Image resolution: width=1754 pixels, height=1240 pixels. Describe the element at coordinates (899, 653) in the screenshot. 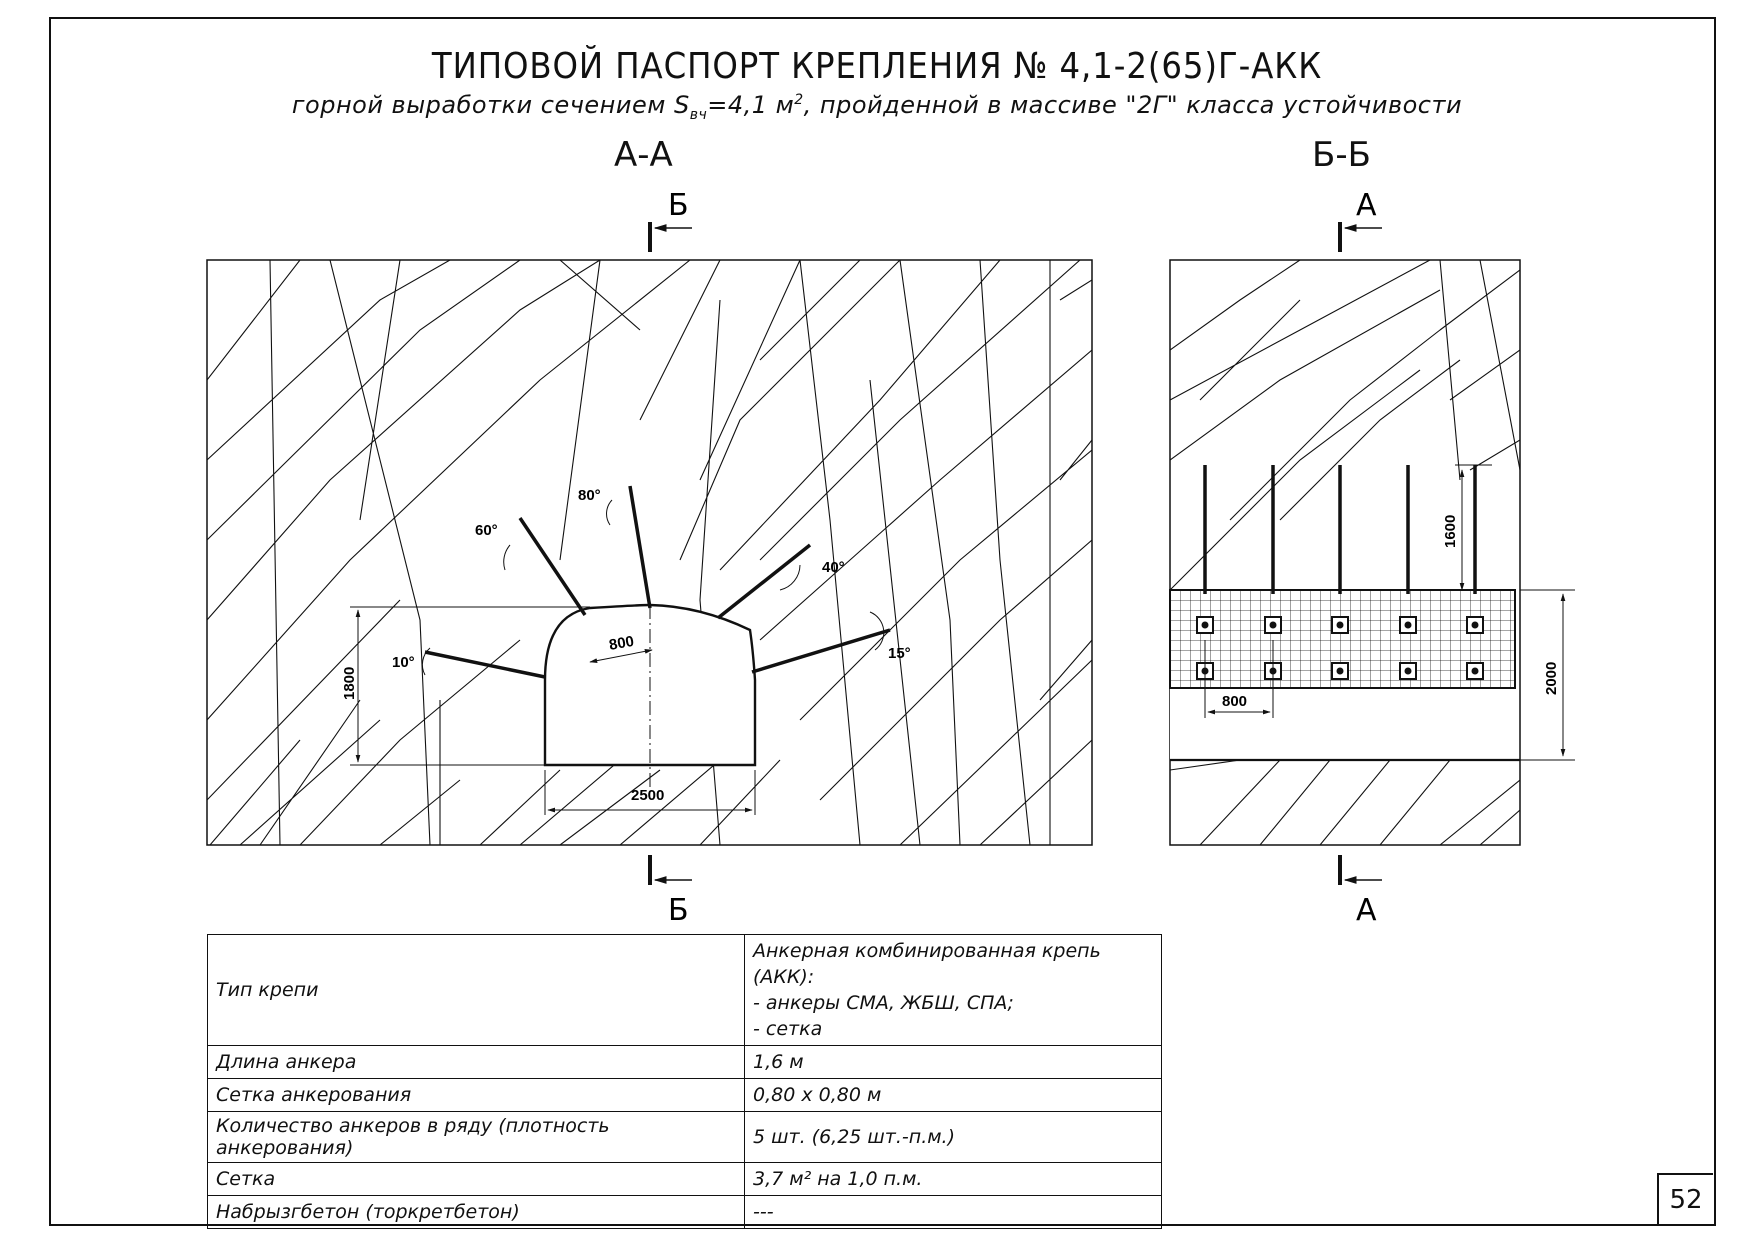

I see `angle-label-5: 15°` at that location.